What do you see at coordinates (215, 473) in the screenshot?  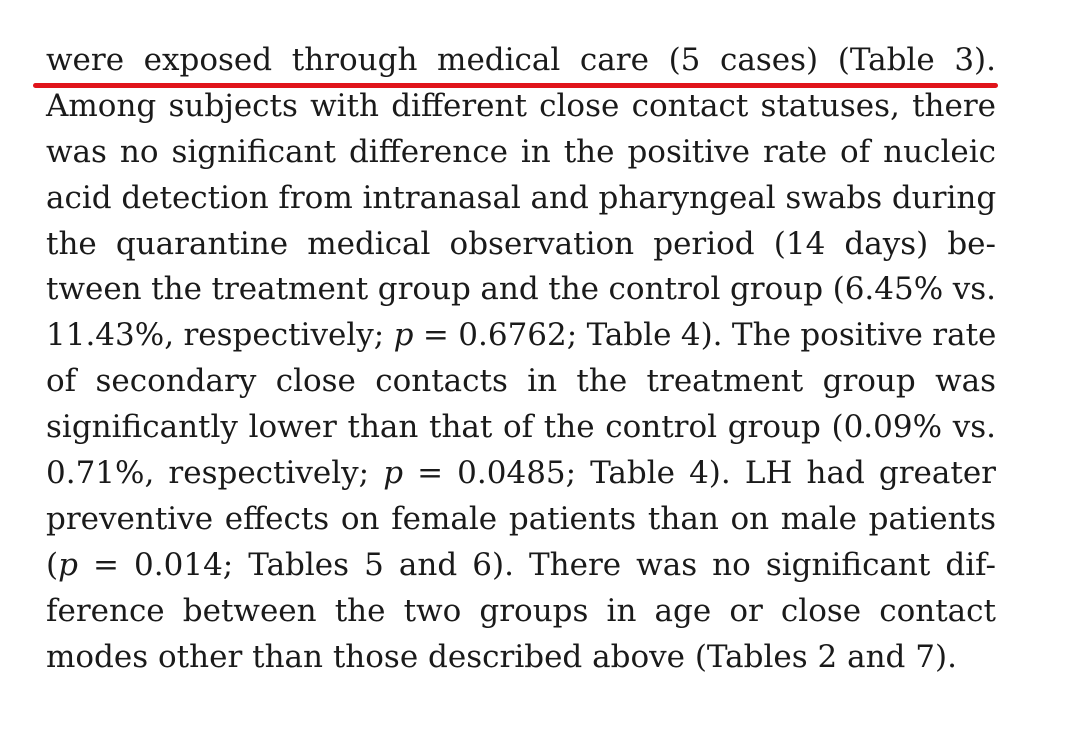 I see `text-segment: 0.71%, respectively;` at bounding box center [215, 473].